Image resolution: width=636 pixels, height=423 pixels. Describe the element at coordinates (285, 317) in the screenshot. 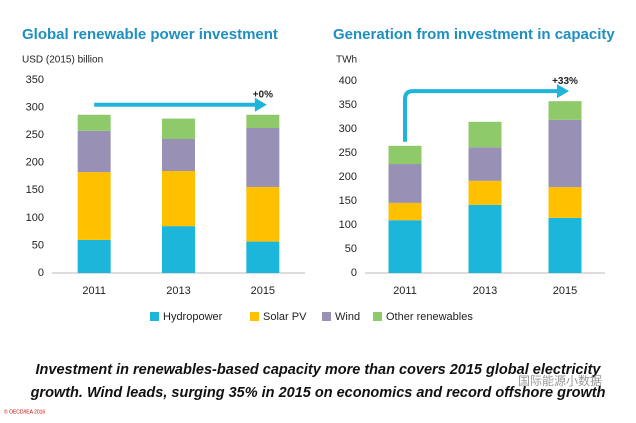

I see `legend-label: Solar PV` at that location.